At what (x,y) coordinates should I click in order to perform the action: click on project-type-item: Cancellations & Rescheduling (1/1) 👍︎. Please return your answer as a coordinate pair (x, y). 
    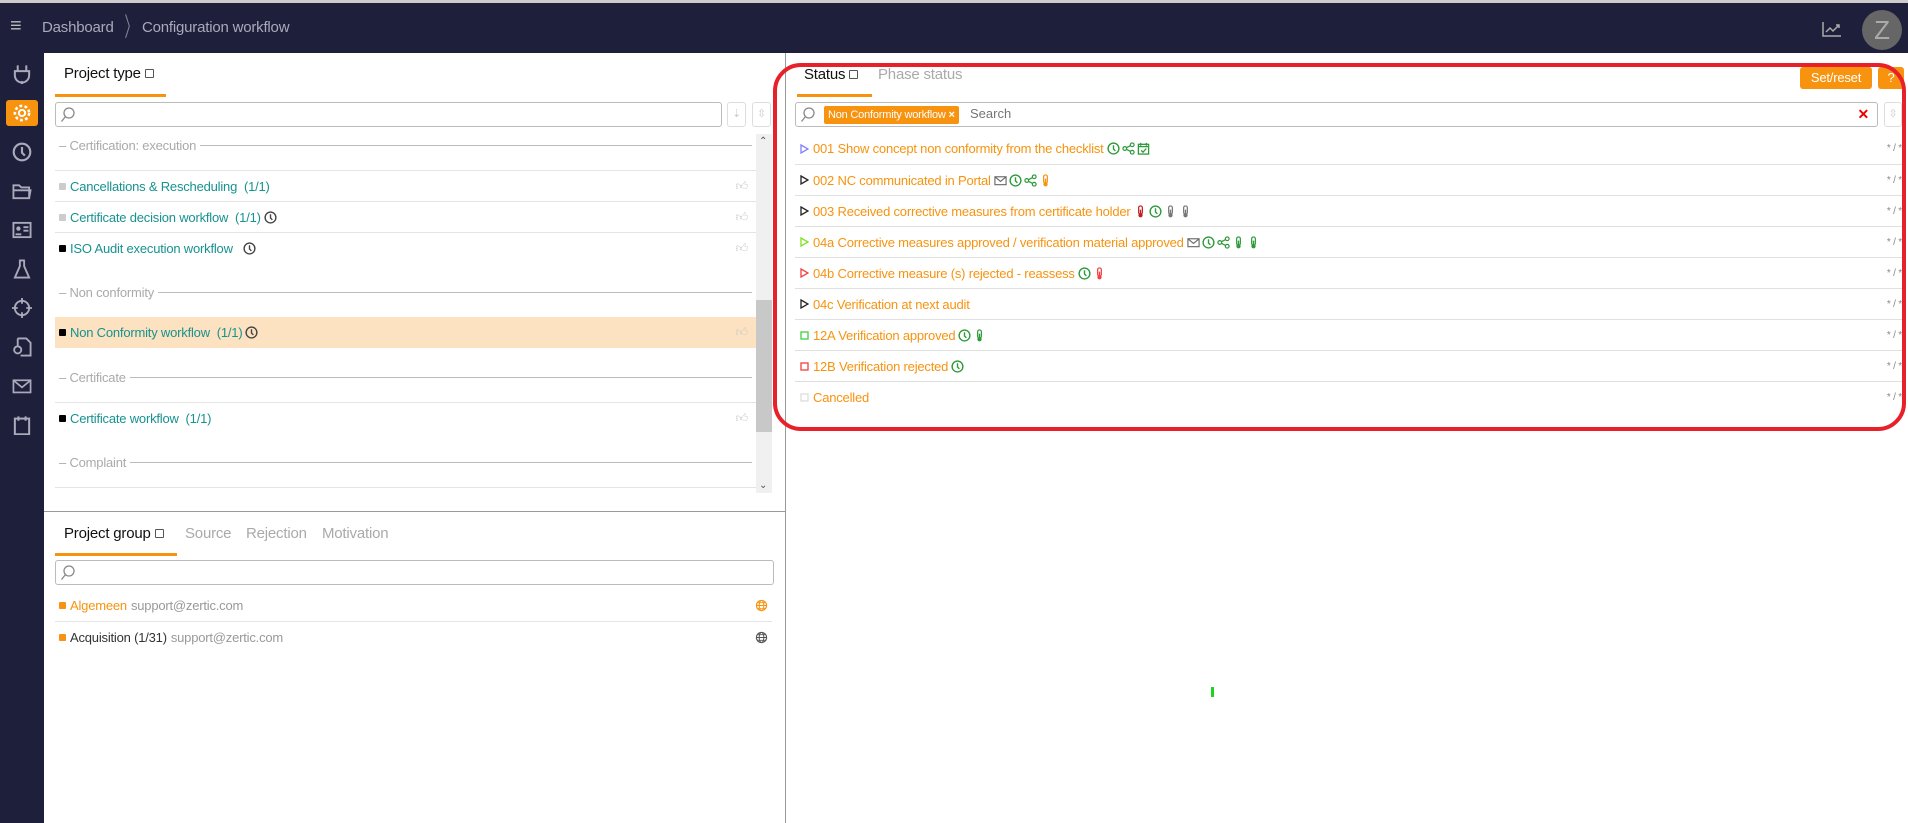
    Looking at the image, I should click on (405, 185).